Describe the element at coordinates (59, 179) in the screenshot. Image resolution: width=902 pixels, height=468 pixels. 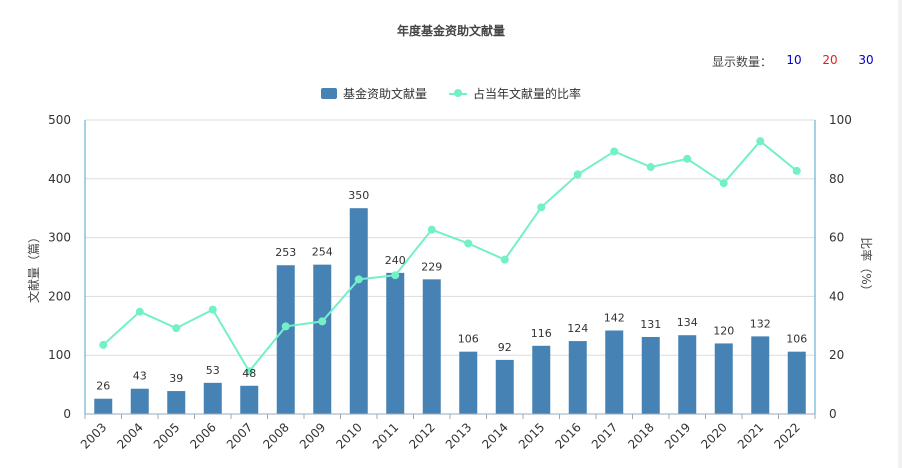
I see `y-tick-label-left: 400` at that location.